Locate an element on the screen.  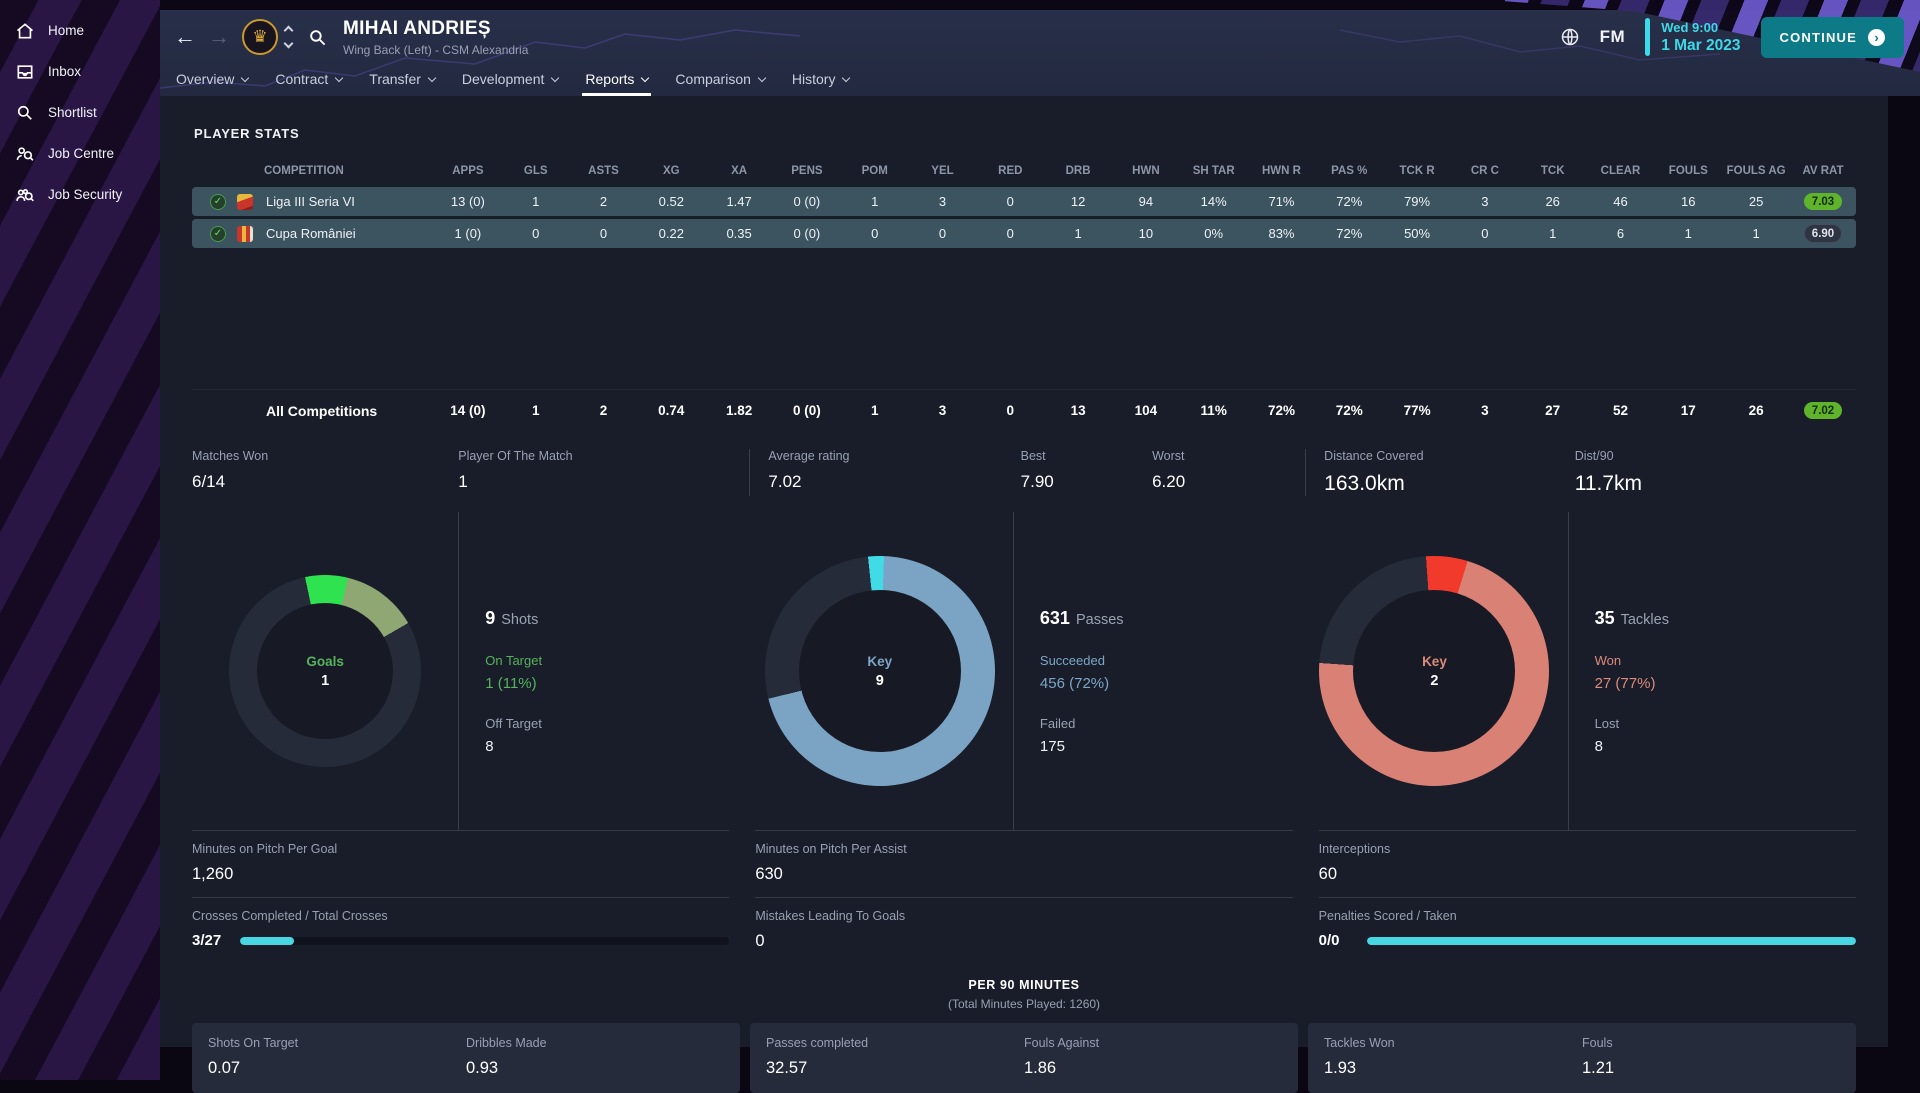
per90-stat: Dribbles Made 0.93 is located at coordinates (506, 1056).